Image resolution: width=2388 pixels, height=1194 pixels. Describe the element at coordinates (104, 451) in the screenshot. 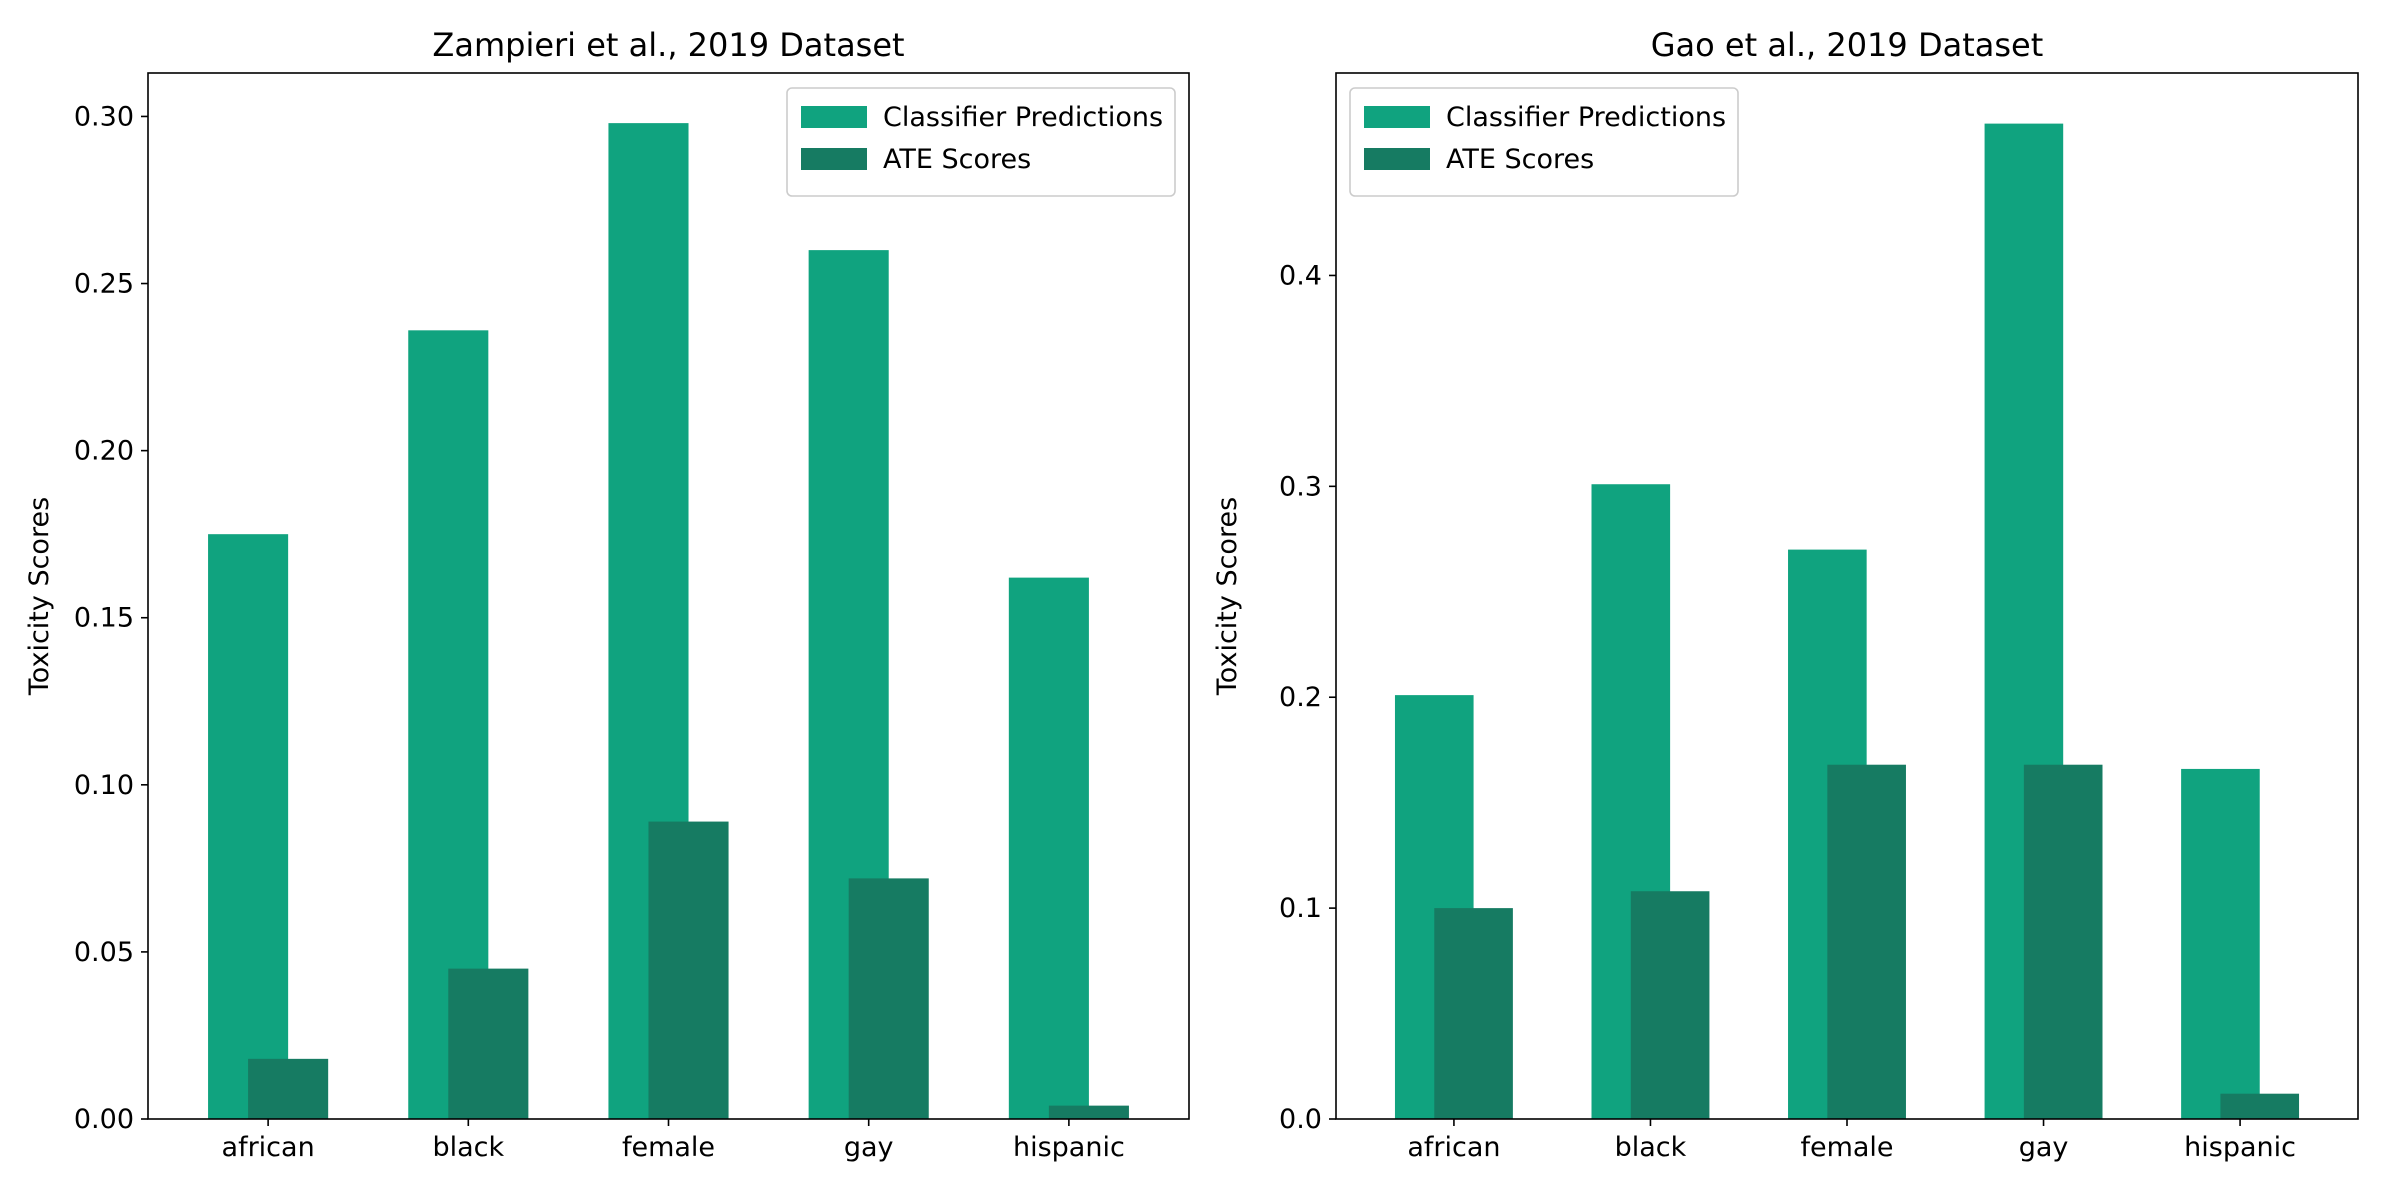

I see `y-tick-label: 0.20` at that location.